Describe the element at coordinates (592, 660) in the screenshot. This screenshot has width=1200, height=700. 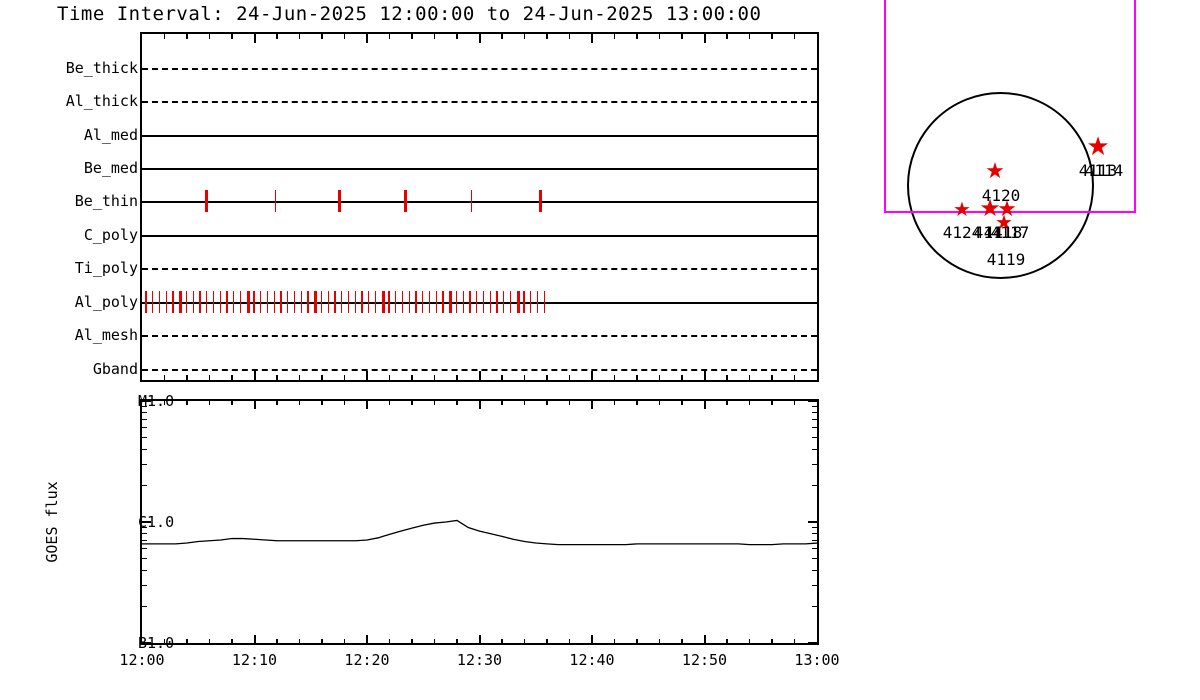
I see `goes-x-tick-1240: 12:40` at that location.